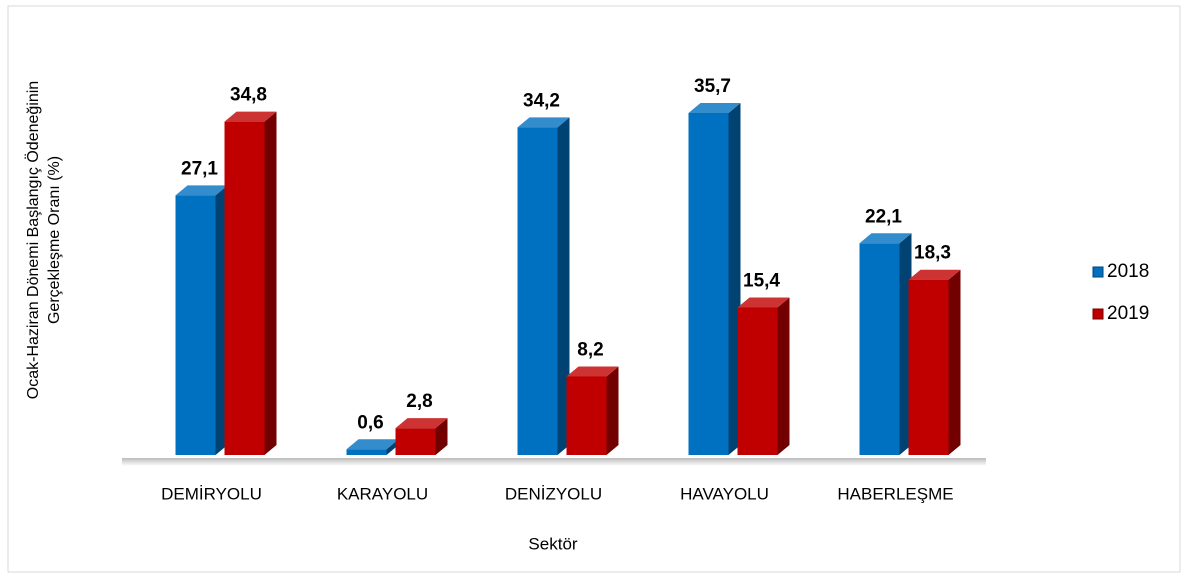 The height and width of the screenshot is (582, 1189). What do you see at coordinates (932, 253) in the screenshot?
I see `data-label: 18,3` at bounding box center [932, 253].